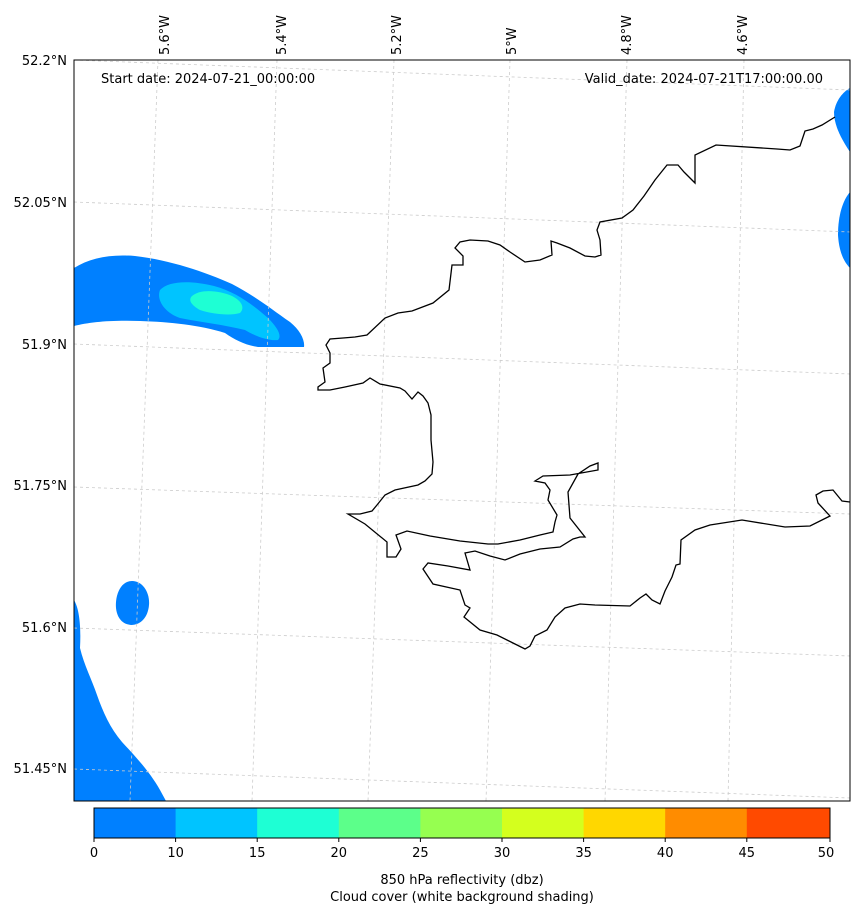 Image resolution: width=859 pixels, height=914 pixels. What do you see at coordinates (40, 486) in the screenshot?
I see `lat-label-51-75n: 51.75°N` at bounding box center [40, 486].